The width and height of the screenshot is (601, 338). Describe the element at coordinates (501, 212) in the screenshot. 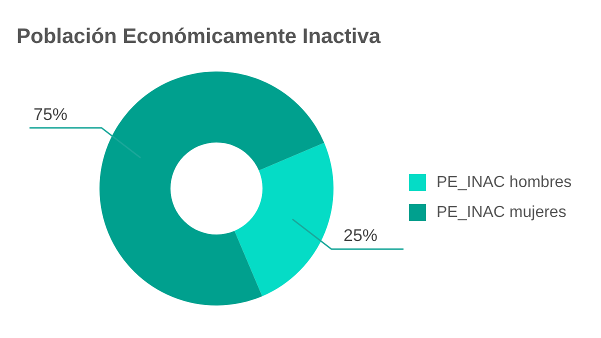

I see `legend-label: PE_INAC mujeres` at that location.